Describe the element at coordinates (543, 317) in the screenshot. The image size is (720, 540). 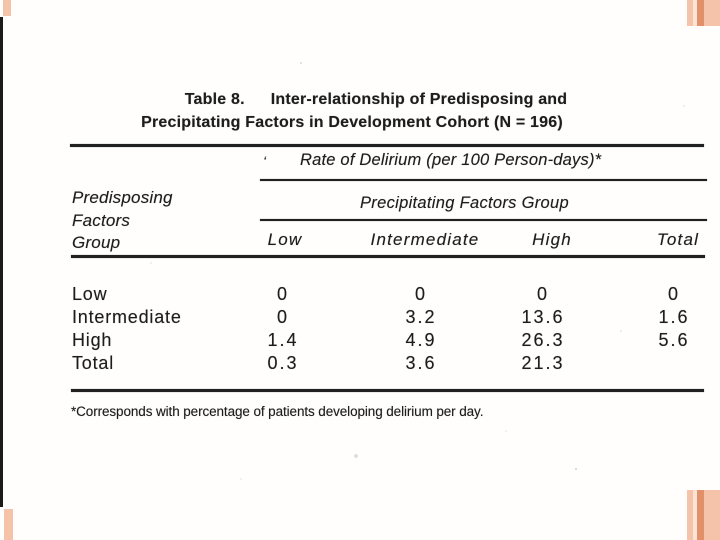
I see `cell: 13.6` at that location.